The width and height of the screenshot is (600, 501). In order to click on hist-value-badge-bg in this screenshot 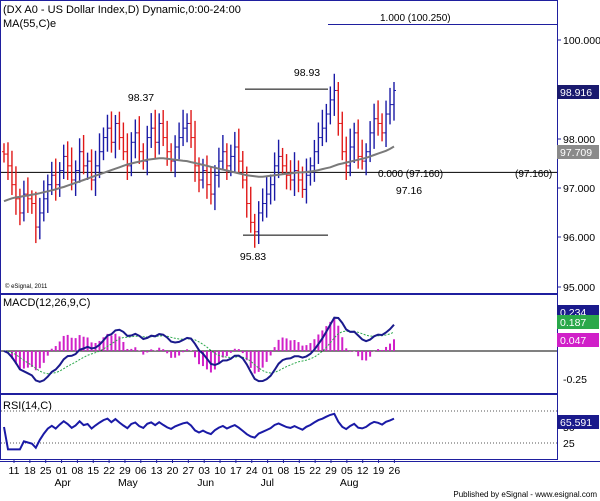, I will do `click(578, 340)`.